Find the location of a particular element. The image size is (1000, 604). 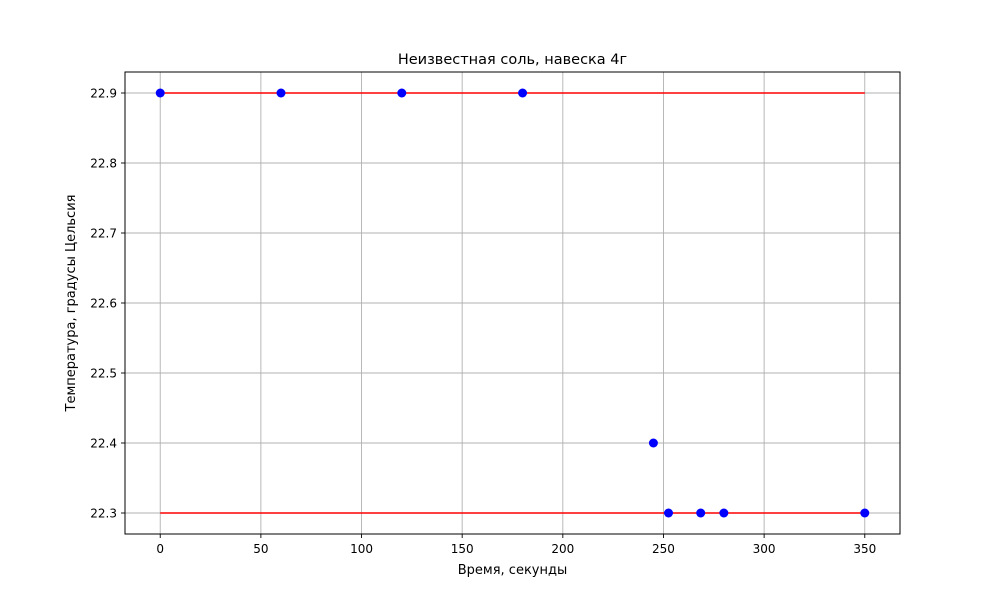

x-axis-label: Время, секунды is located at coordinates (513, 570).